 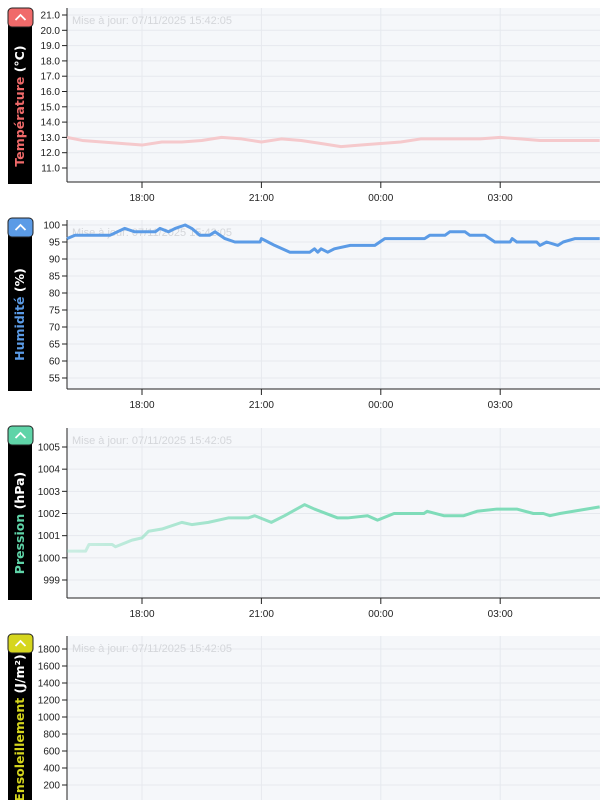 What do you see at coordinates (51, 61) in the screenshot?
I see `y-tick-label: 18.0` at bounding box center [51, 61].